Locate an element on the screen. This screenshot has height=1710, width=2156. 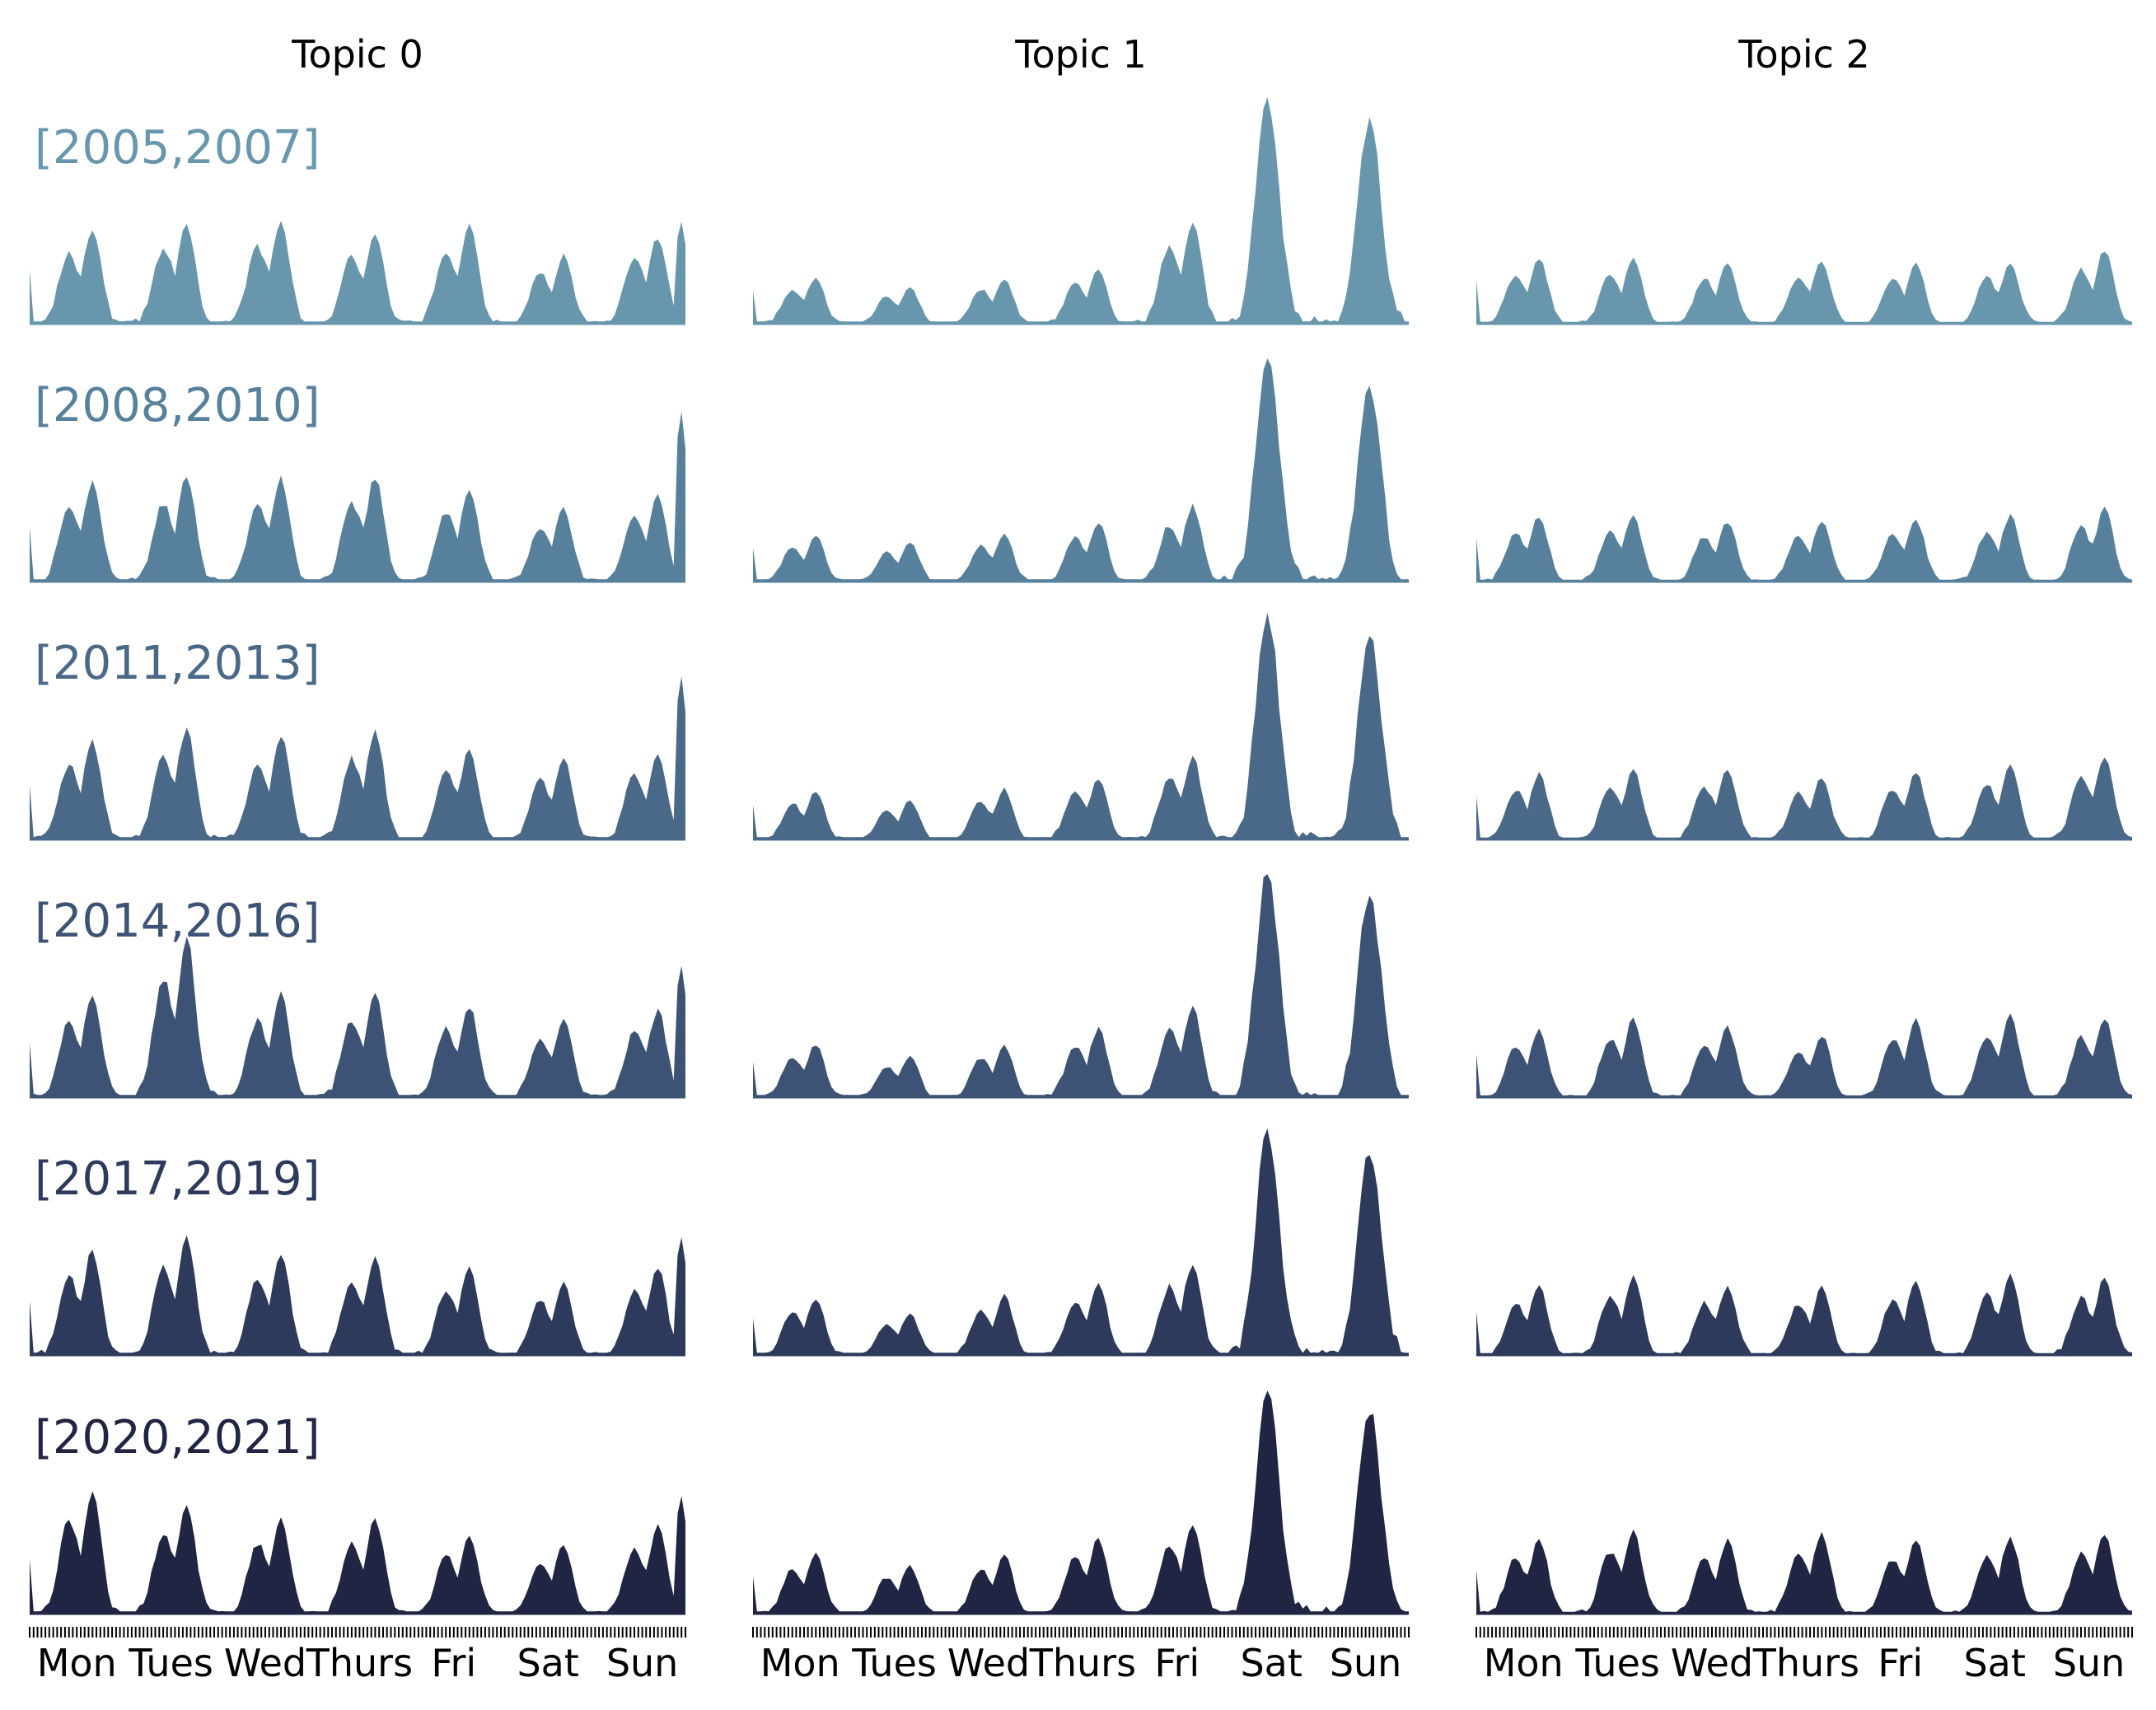
period-label: [2011,2013] is located at coordinates (177, 663).